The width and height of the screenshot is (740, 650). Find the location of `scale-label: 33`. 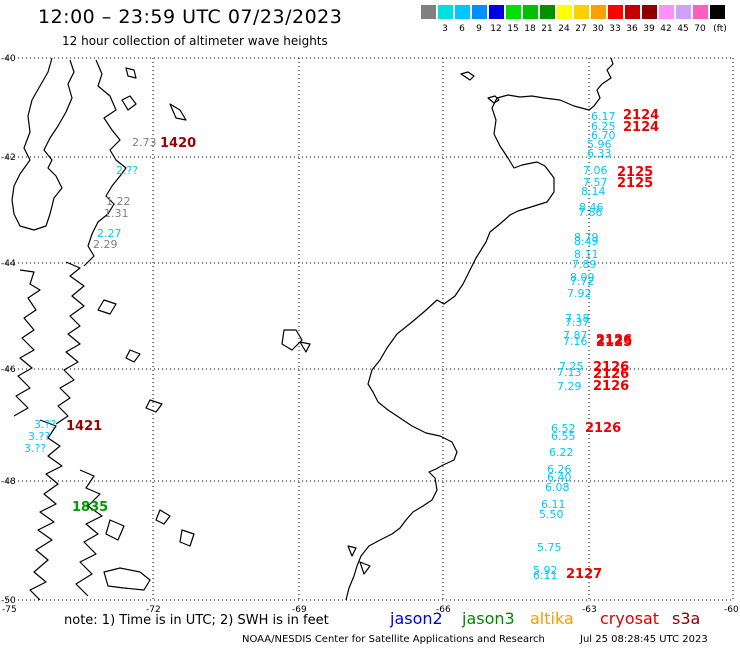

scale-label: 33 is located at coordinates (615, 29).